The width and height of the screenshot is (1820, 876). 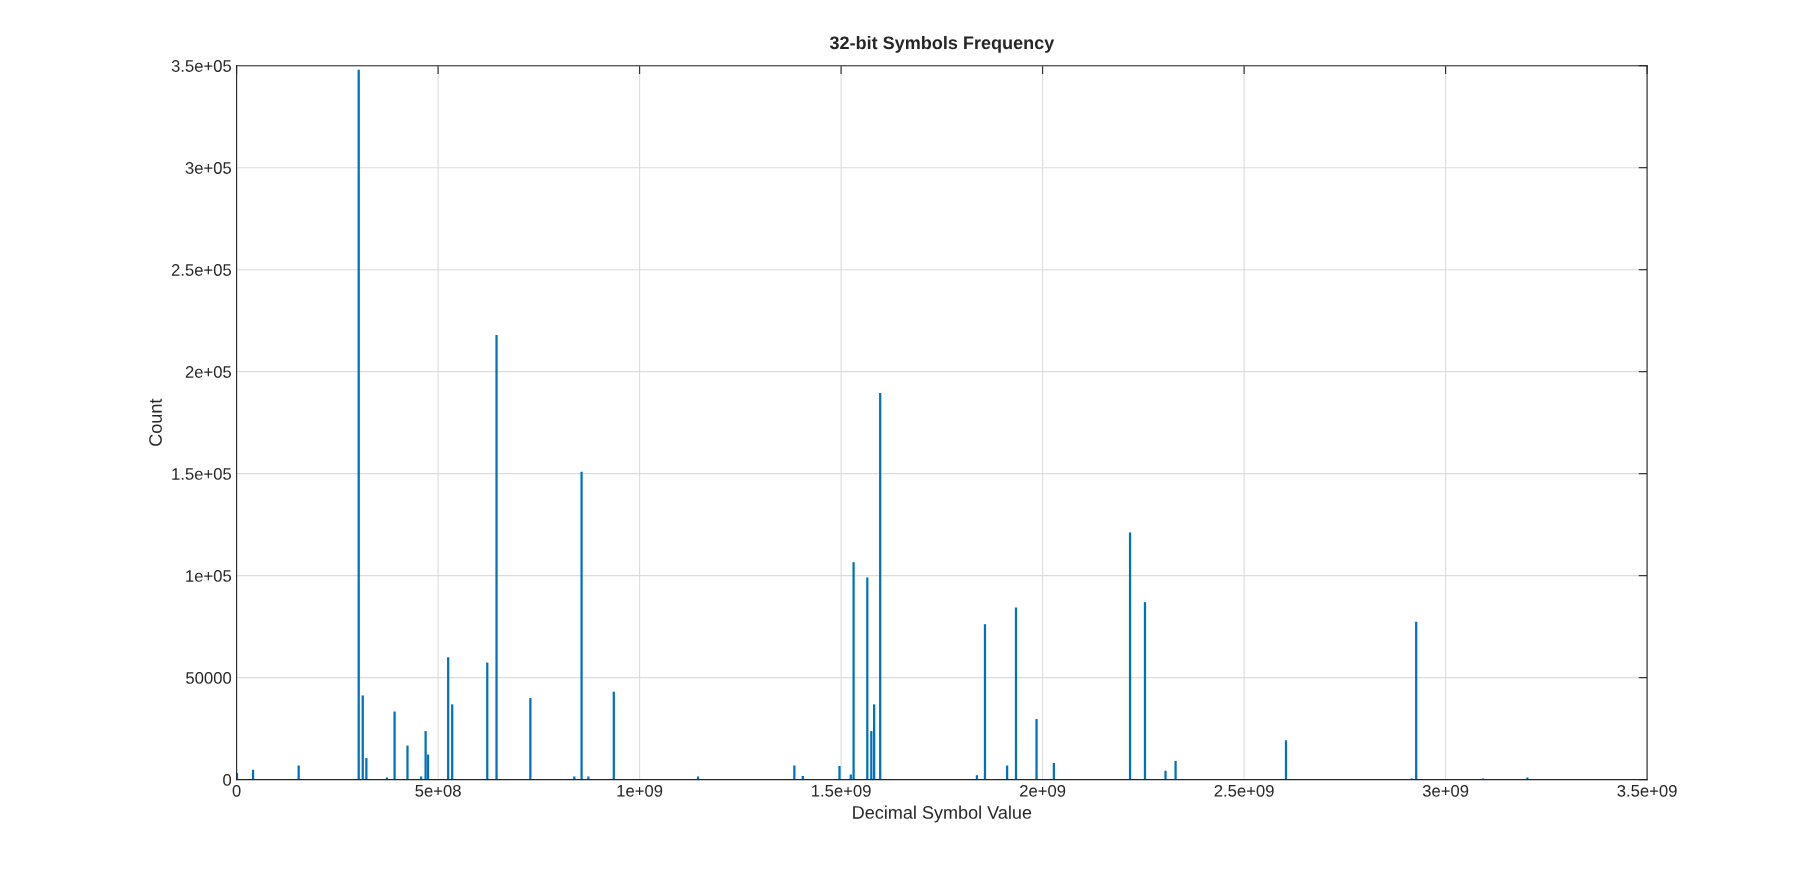 I want to click on chart-title: 32-bit Symbols Frequency, so click(x=942, y=44).